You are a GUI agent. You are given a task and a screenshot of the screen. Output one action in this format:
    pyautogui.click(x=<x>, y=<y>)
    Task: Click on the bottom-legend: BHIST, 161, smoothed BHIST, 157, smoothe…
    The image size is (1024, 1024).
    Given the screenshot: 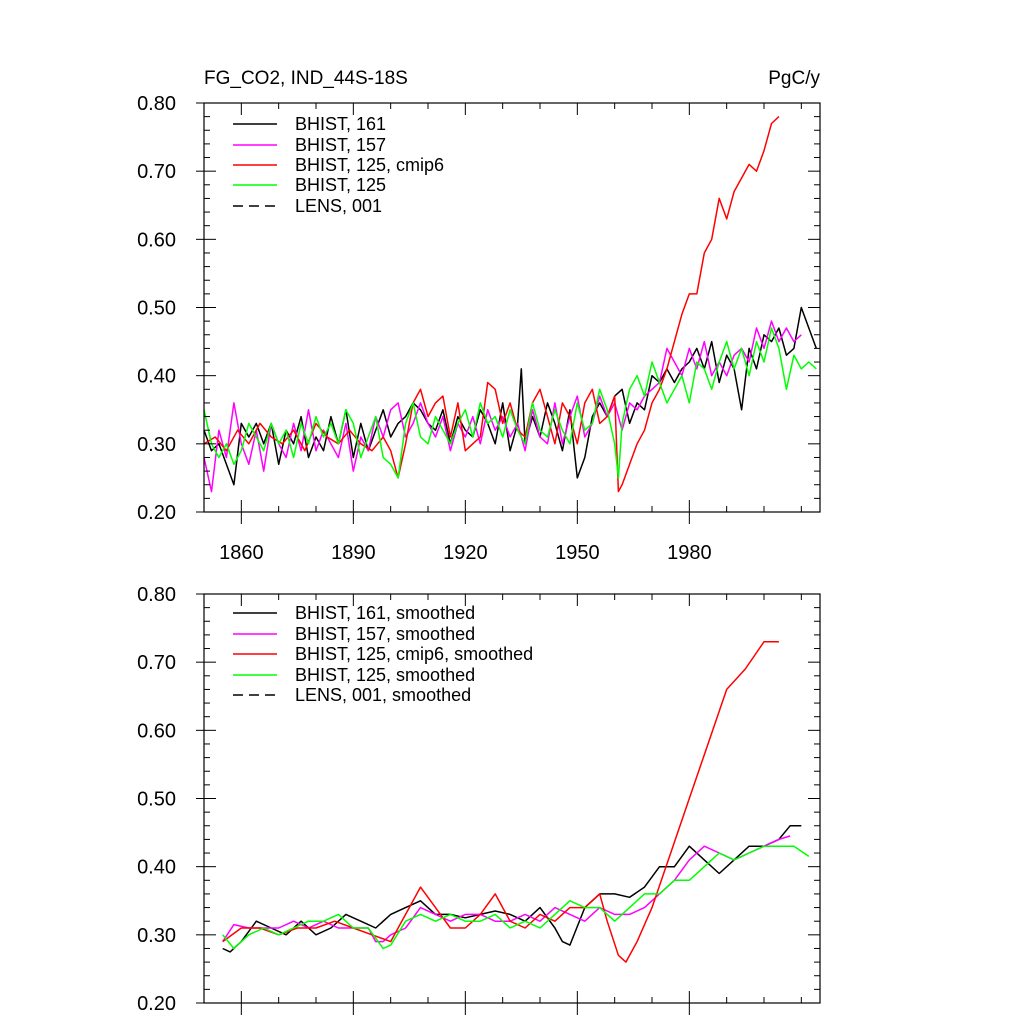 What is the action you would take?
    pyautogui.click(x=383, y=654)
    